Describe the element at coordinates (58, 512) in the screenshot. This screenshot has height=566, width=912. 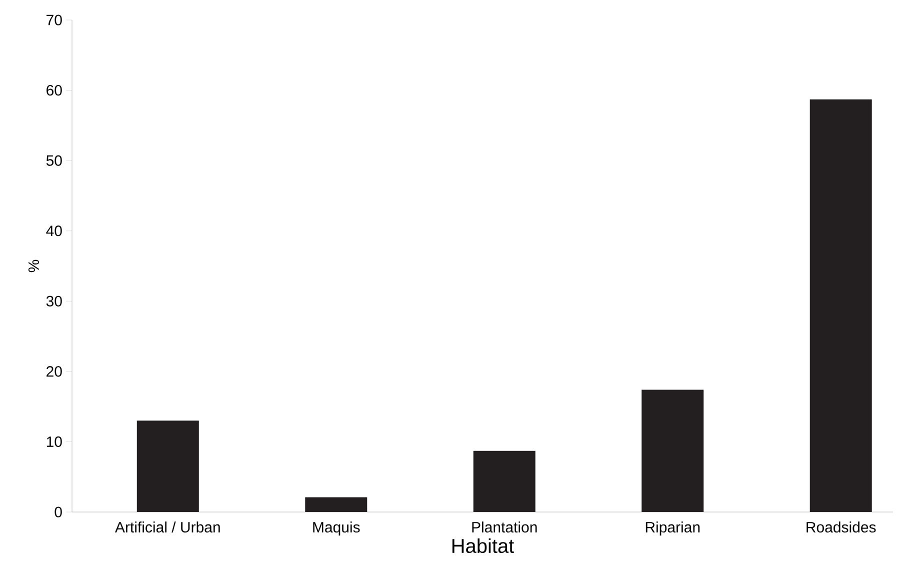
I see `y-tick-label: 0` at that location.